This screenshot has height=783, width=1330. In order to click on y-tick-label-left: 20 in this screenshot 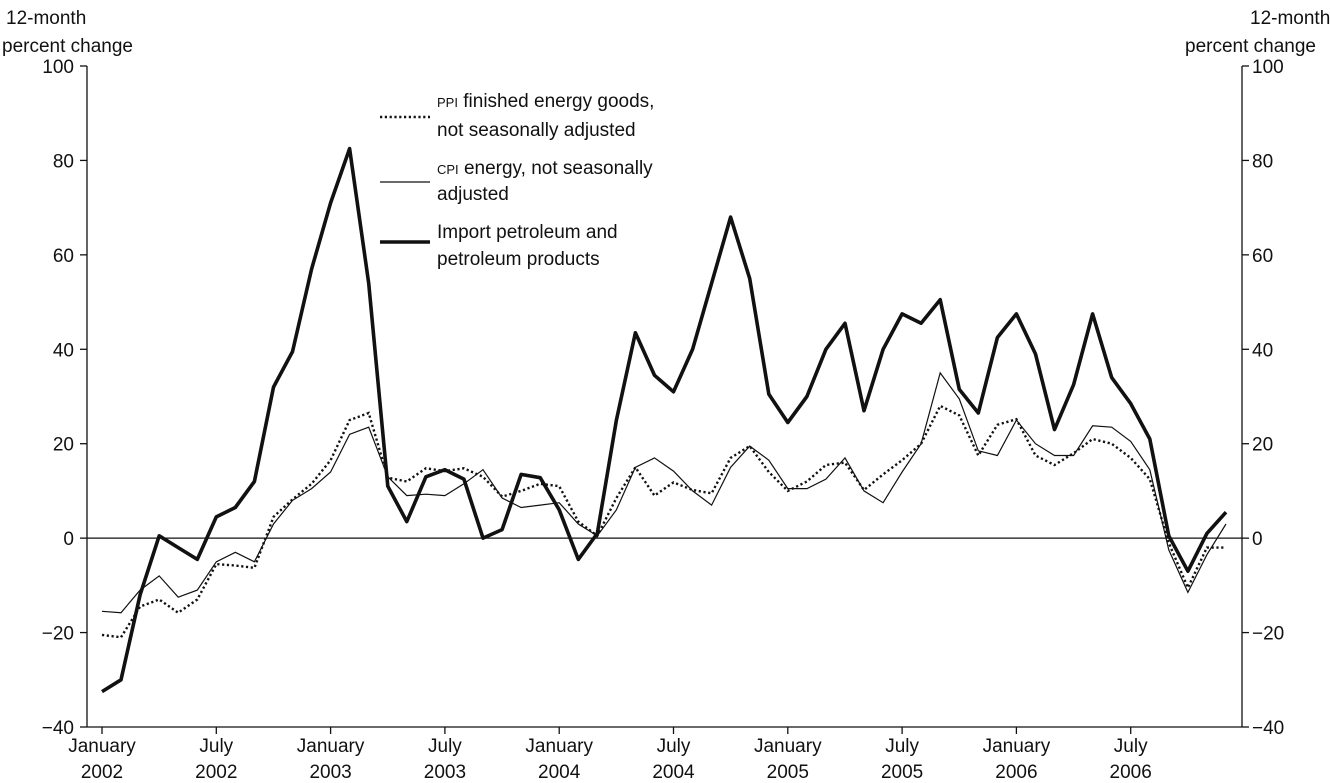, I will do `click(63, 445)`.